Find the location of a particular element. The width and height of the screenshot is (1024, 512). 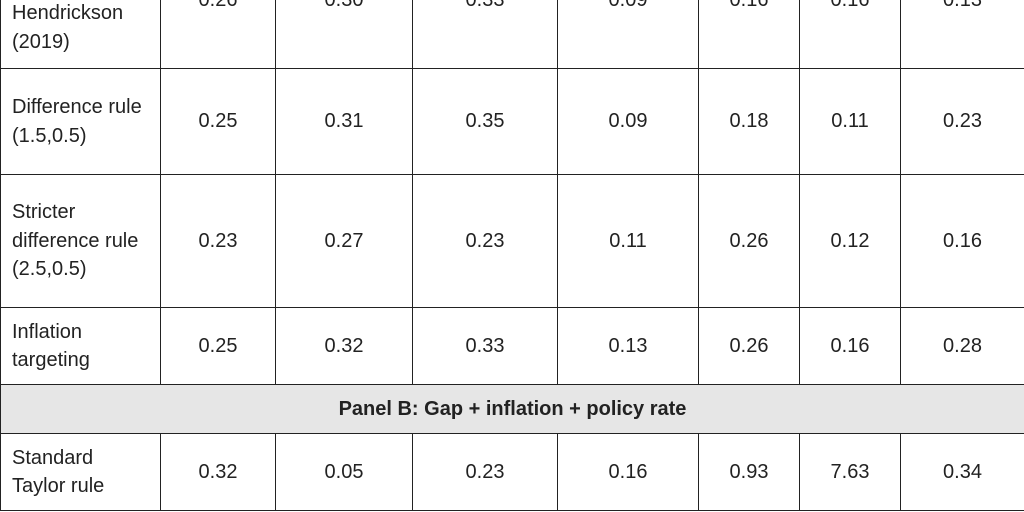

cell-value: 0.30 is located at coordinates (344, 34).